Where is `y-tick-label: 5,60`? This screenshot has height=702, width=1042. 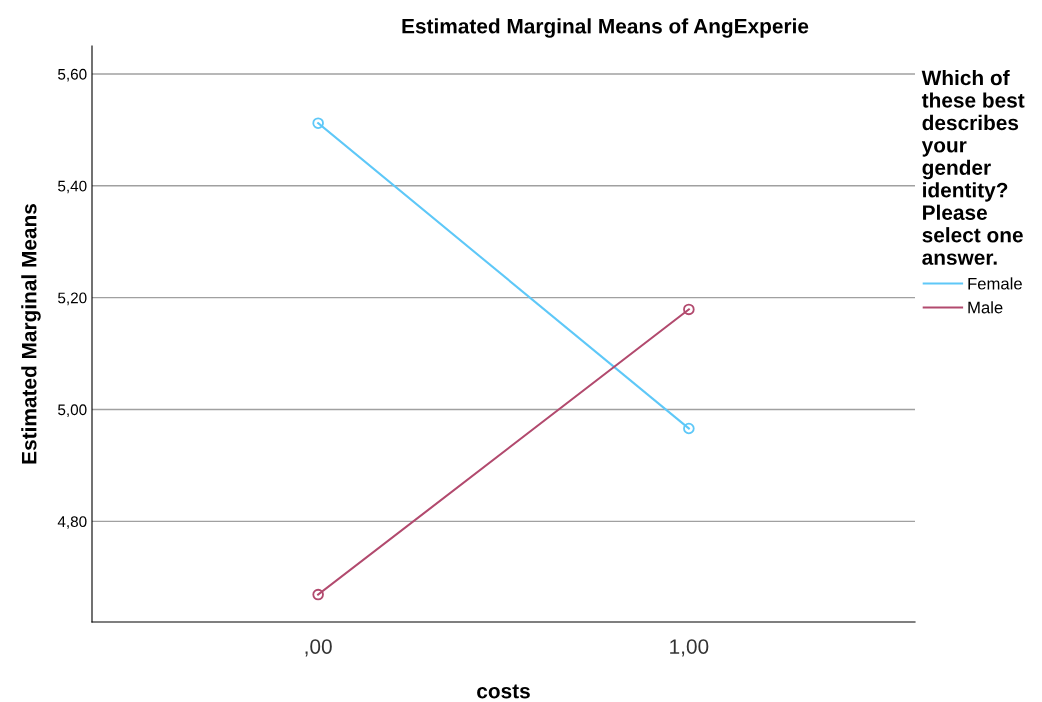 y-tick-label: 5,60 is located at coordinates (72, 75).